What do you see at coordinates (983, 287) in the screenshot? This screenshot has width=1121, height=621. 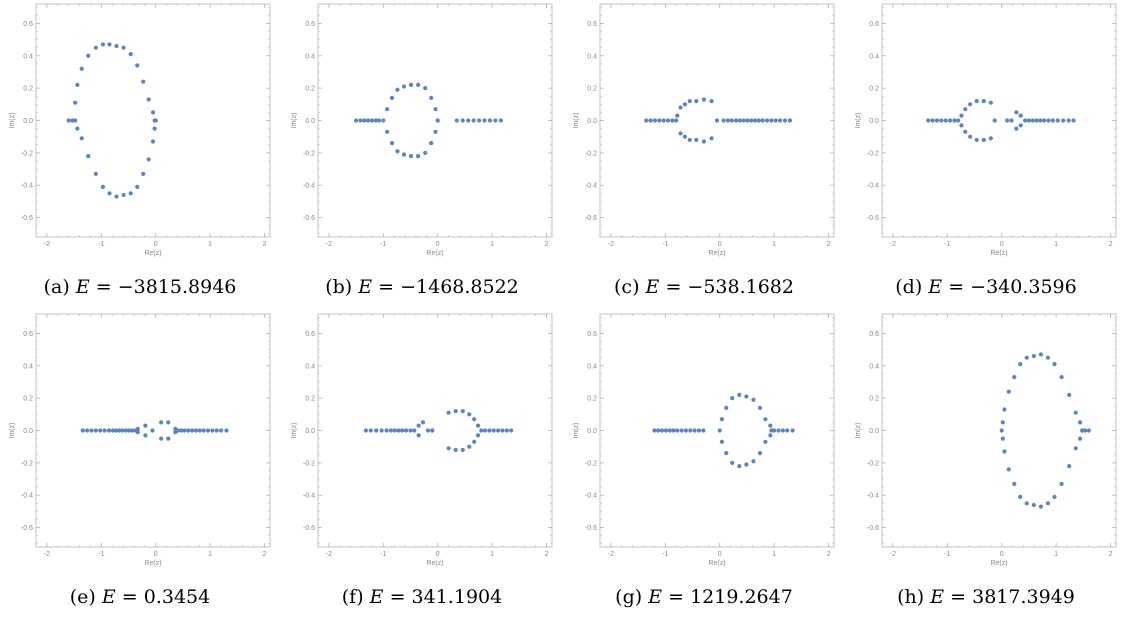 I see `panel-caption: (d) E = −340.3596` at bounding box center [983, 287].